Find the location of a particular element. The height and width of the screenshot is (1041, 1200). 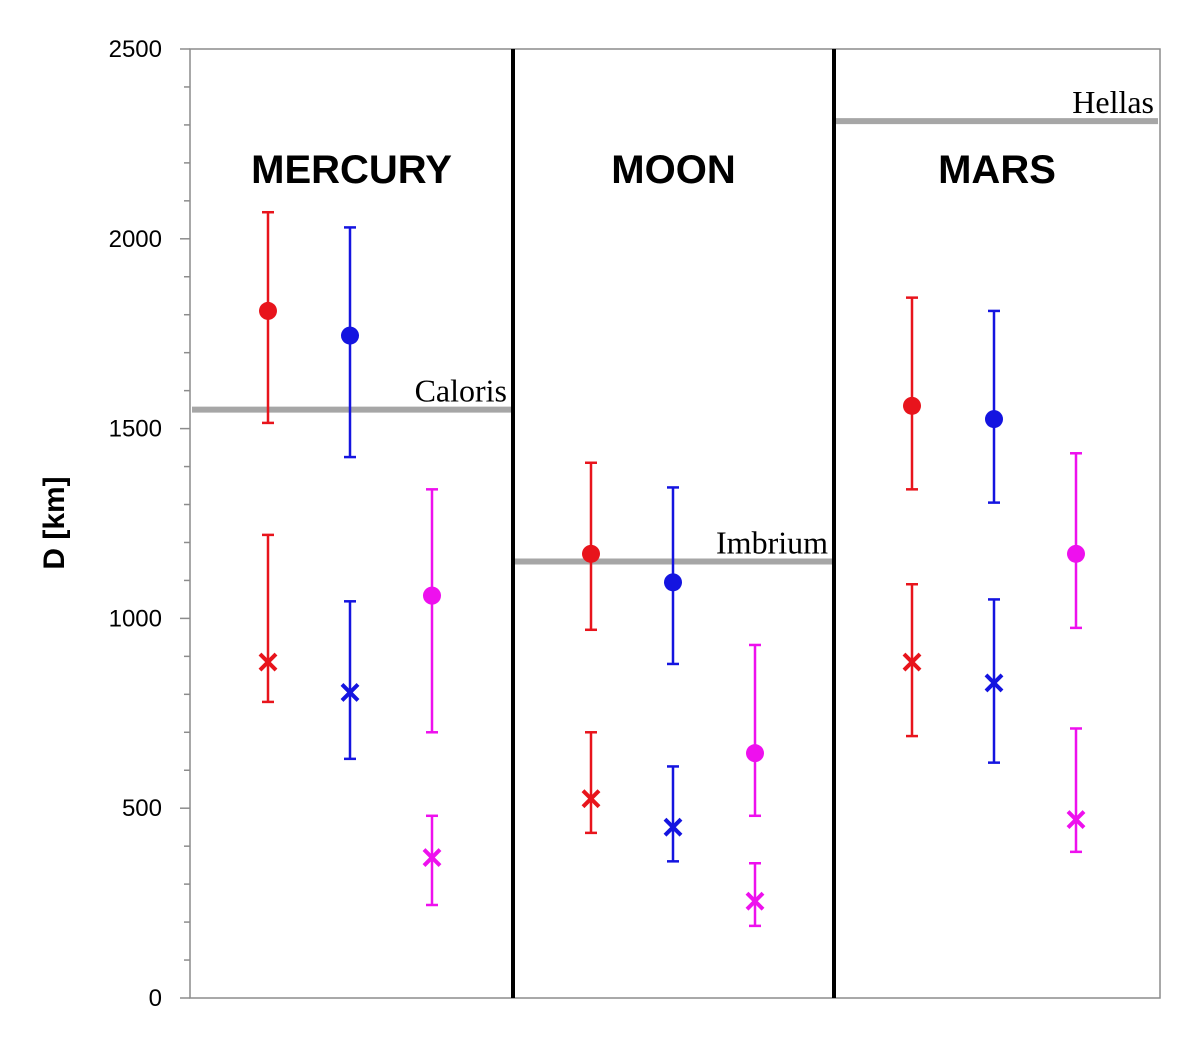

data-point-mercury-magenta-circle is located at coordinates (432, 611).